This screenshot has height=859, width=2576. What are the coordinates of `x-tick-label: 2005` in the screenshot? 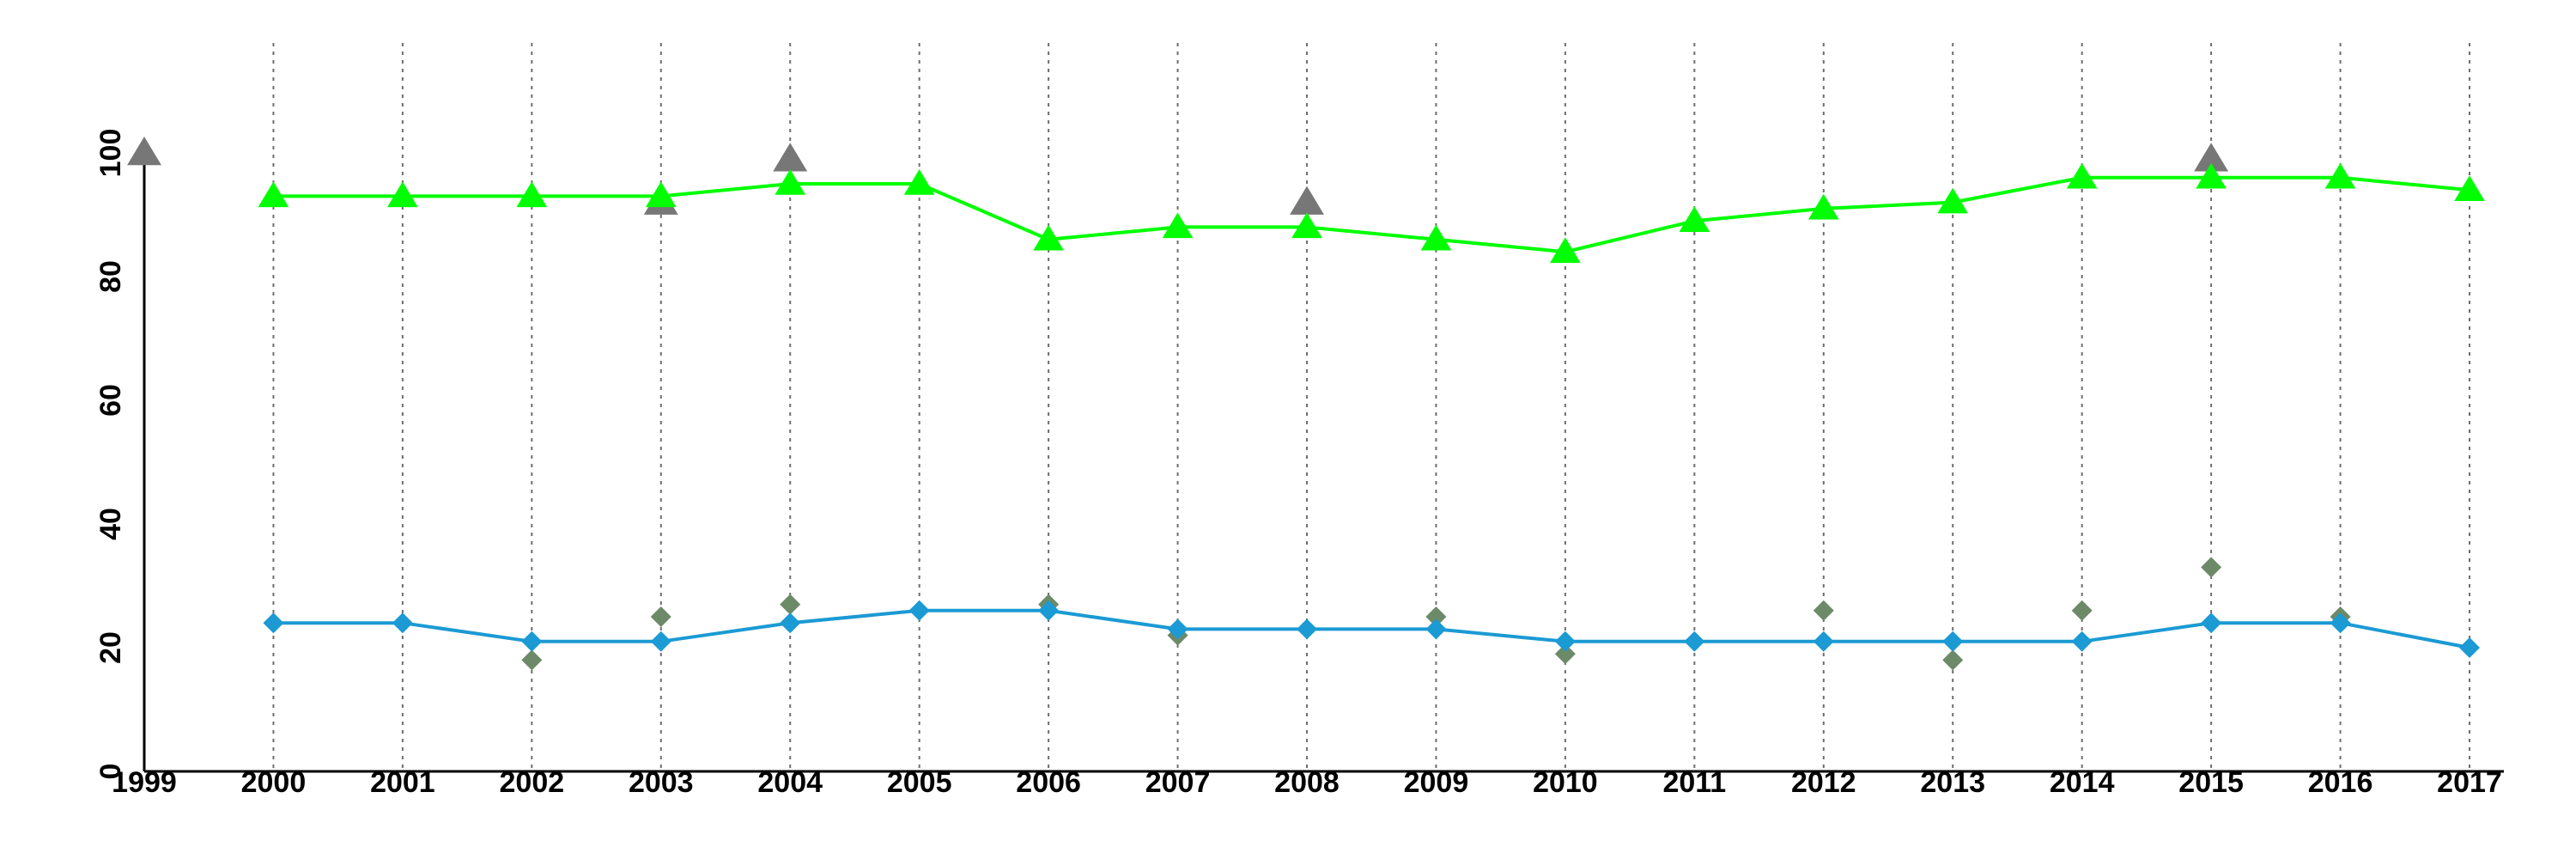 It's located at (919, 783).